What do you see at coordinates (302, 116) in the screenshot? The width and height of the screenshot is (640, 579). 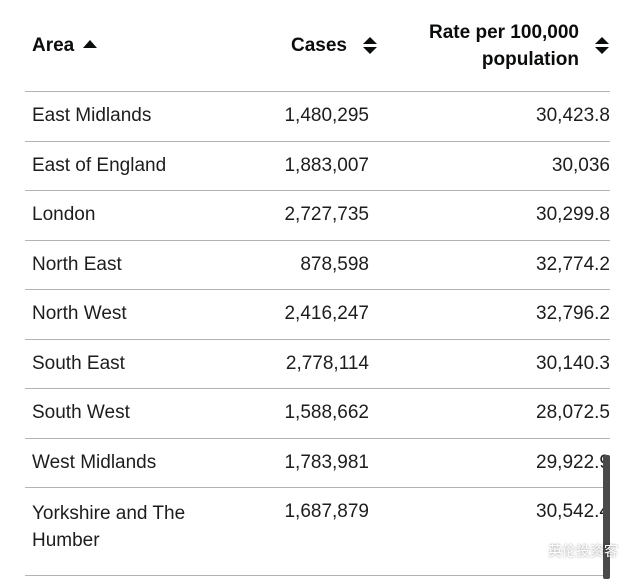 I see `cell-cases: 1,480,295` at bounding box center [302, 116].